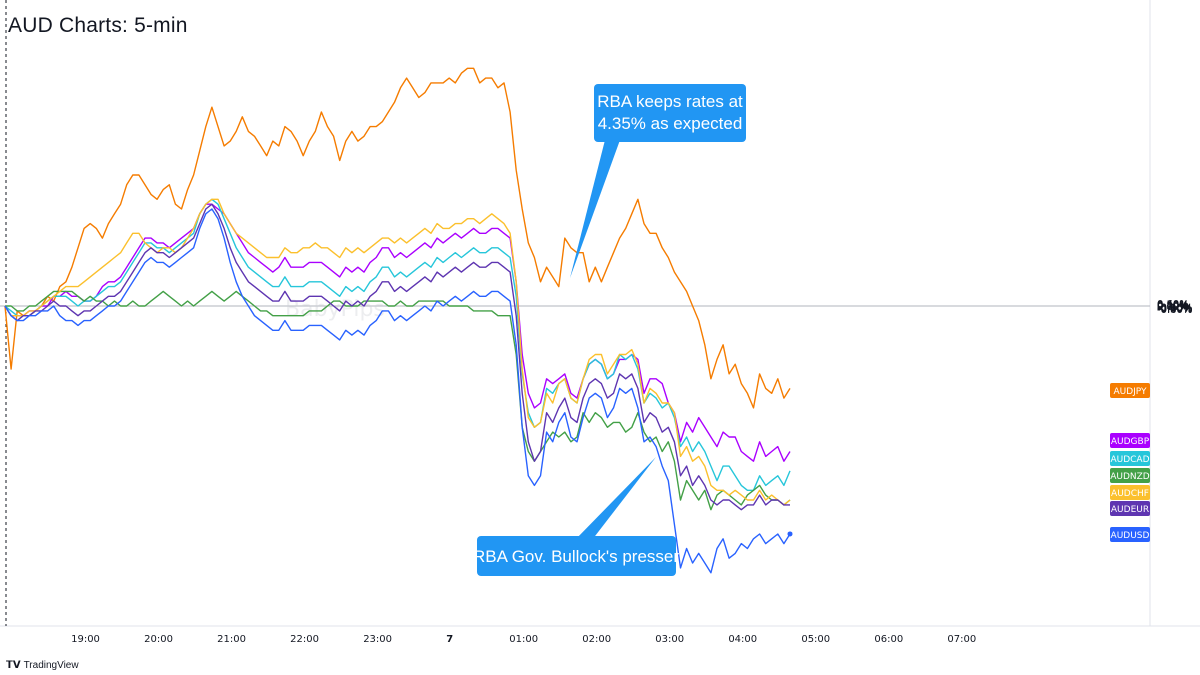  What do you see at coordinates (158, 639) in the screenshot?
I see `x-tick-label: 20:00` at bounding box center [158, 639].